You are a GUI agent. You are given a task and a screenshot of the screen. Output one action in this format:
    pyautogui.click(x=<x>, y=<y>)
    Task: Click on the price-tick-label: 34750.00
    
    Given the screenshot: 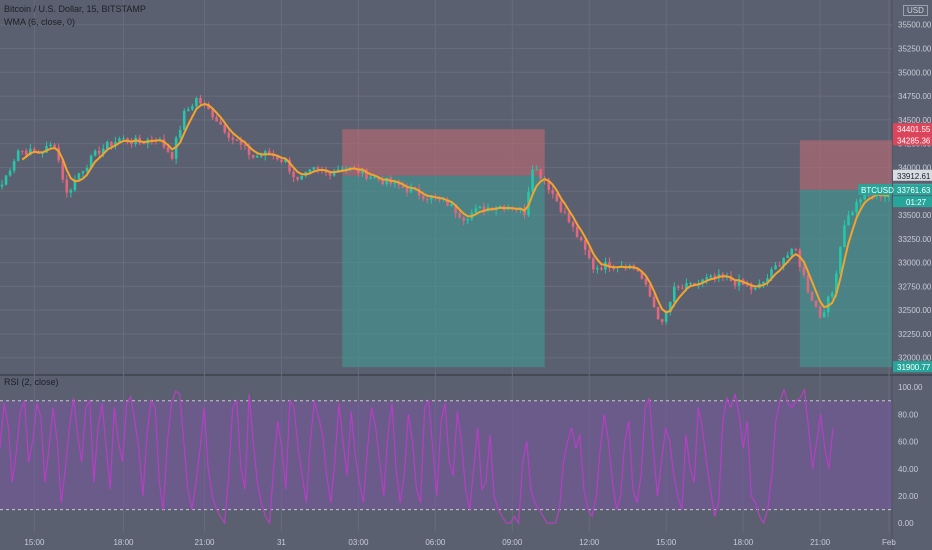 What is the action you would take?
    pyautogui.click(x=915, y=96)
    